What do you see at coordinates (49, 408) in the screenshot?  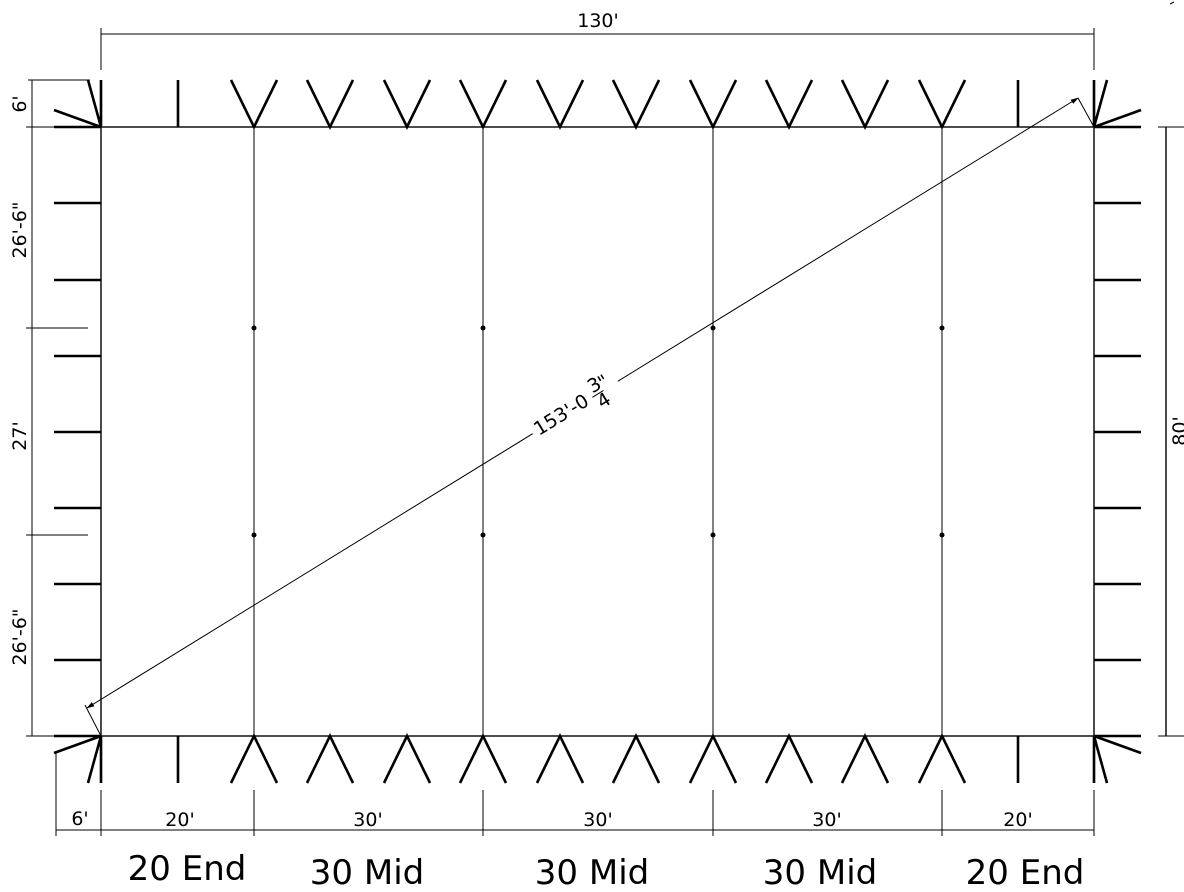 I see `left-dimension-chain: 6' 26'-6" 27' 26'-6"` at bounding box center [49, 408].